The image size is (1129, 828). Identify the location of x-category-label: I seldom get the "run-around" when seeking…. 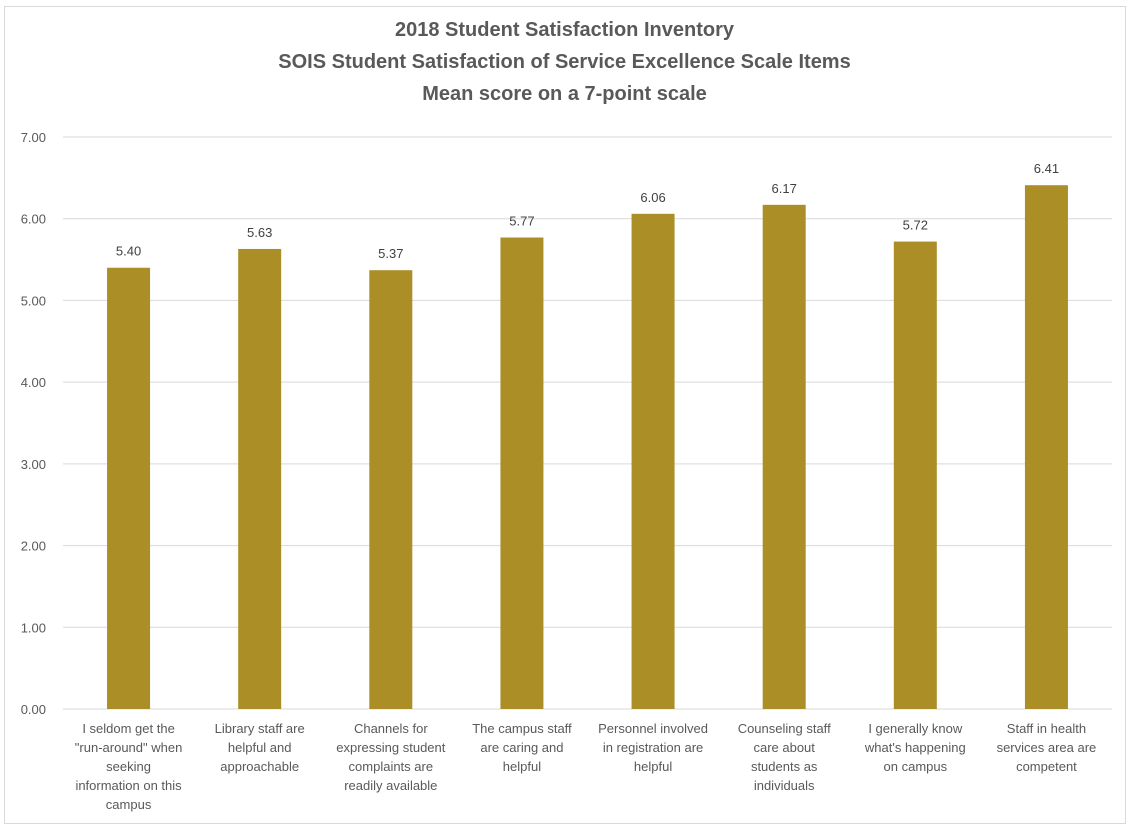
(129, 766).